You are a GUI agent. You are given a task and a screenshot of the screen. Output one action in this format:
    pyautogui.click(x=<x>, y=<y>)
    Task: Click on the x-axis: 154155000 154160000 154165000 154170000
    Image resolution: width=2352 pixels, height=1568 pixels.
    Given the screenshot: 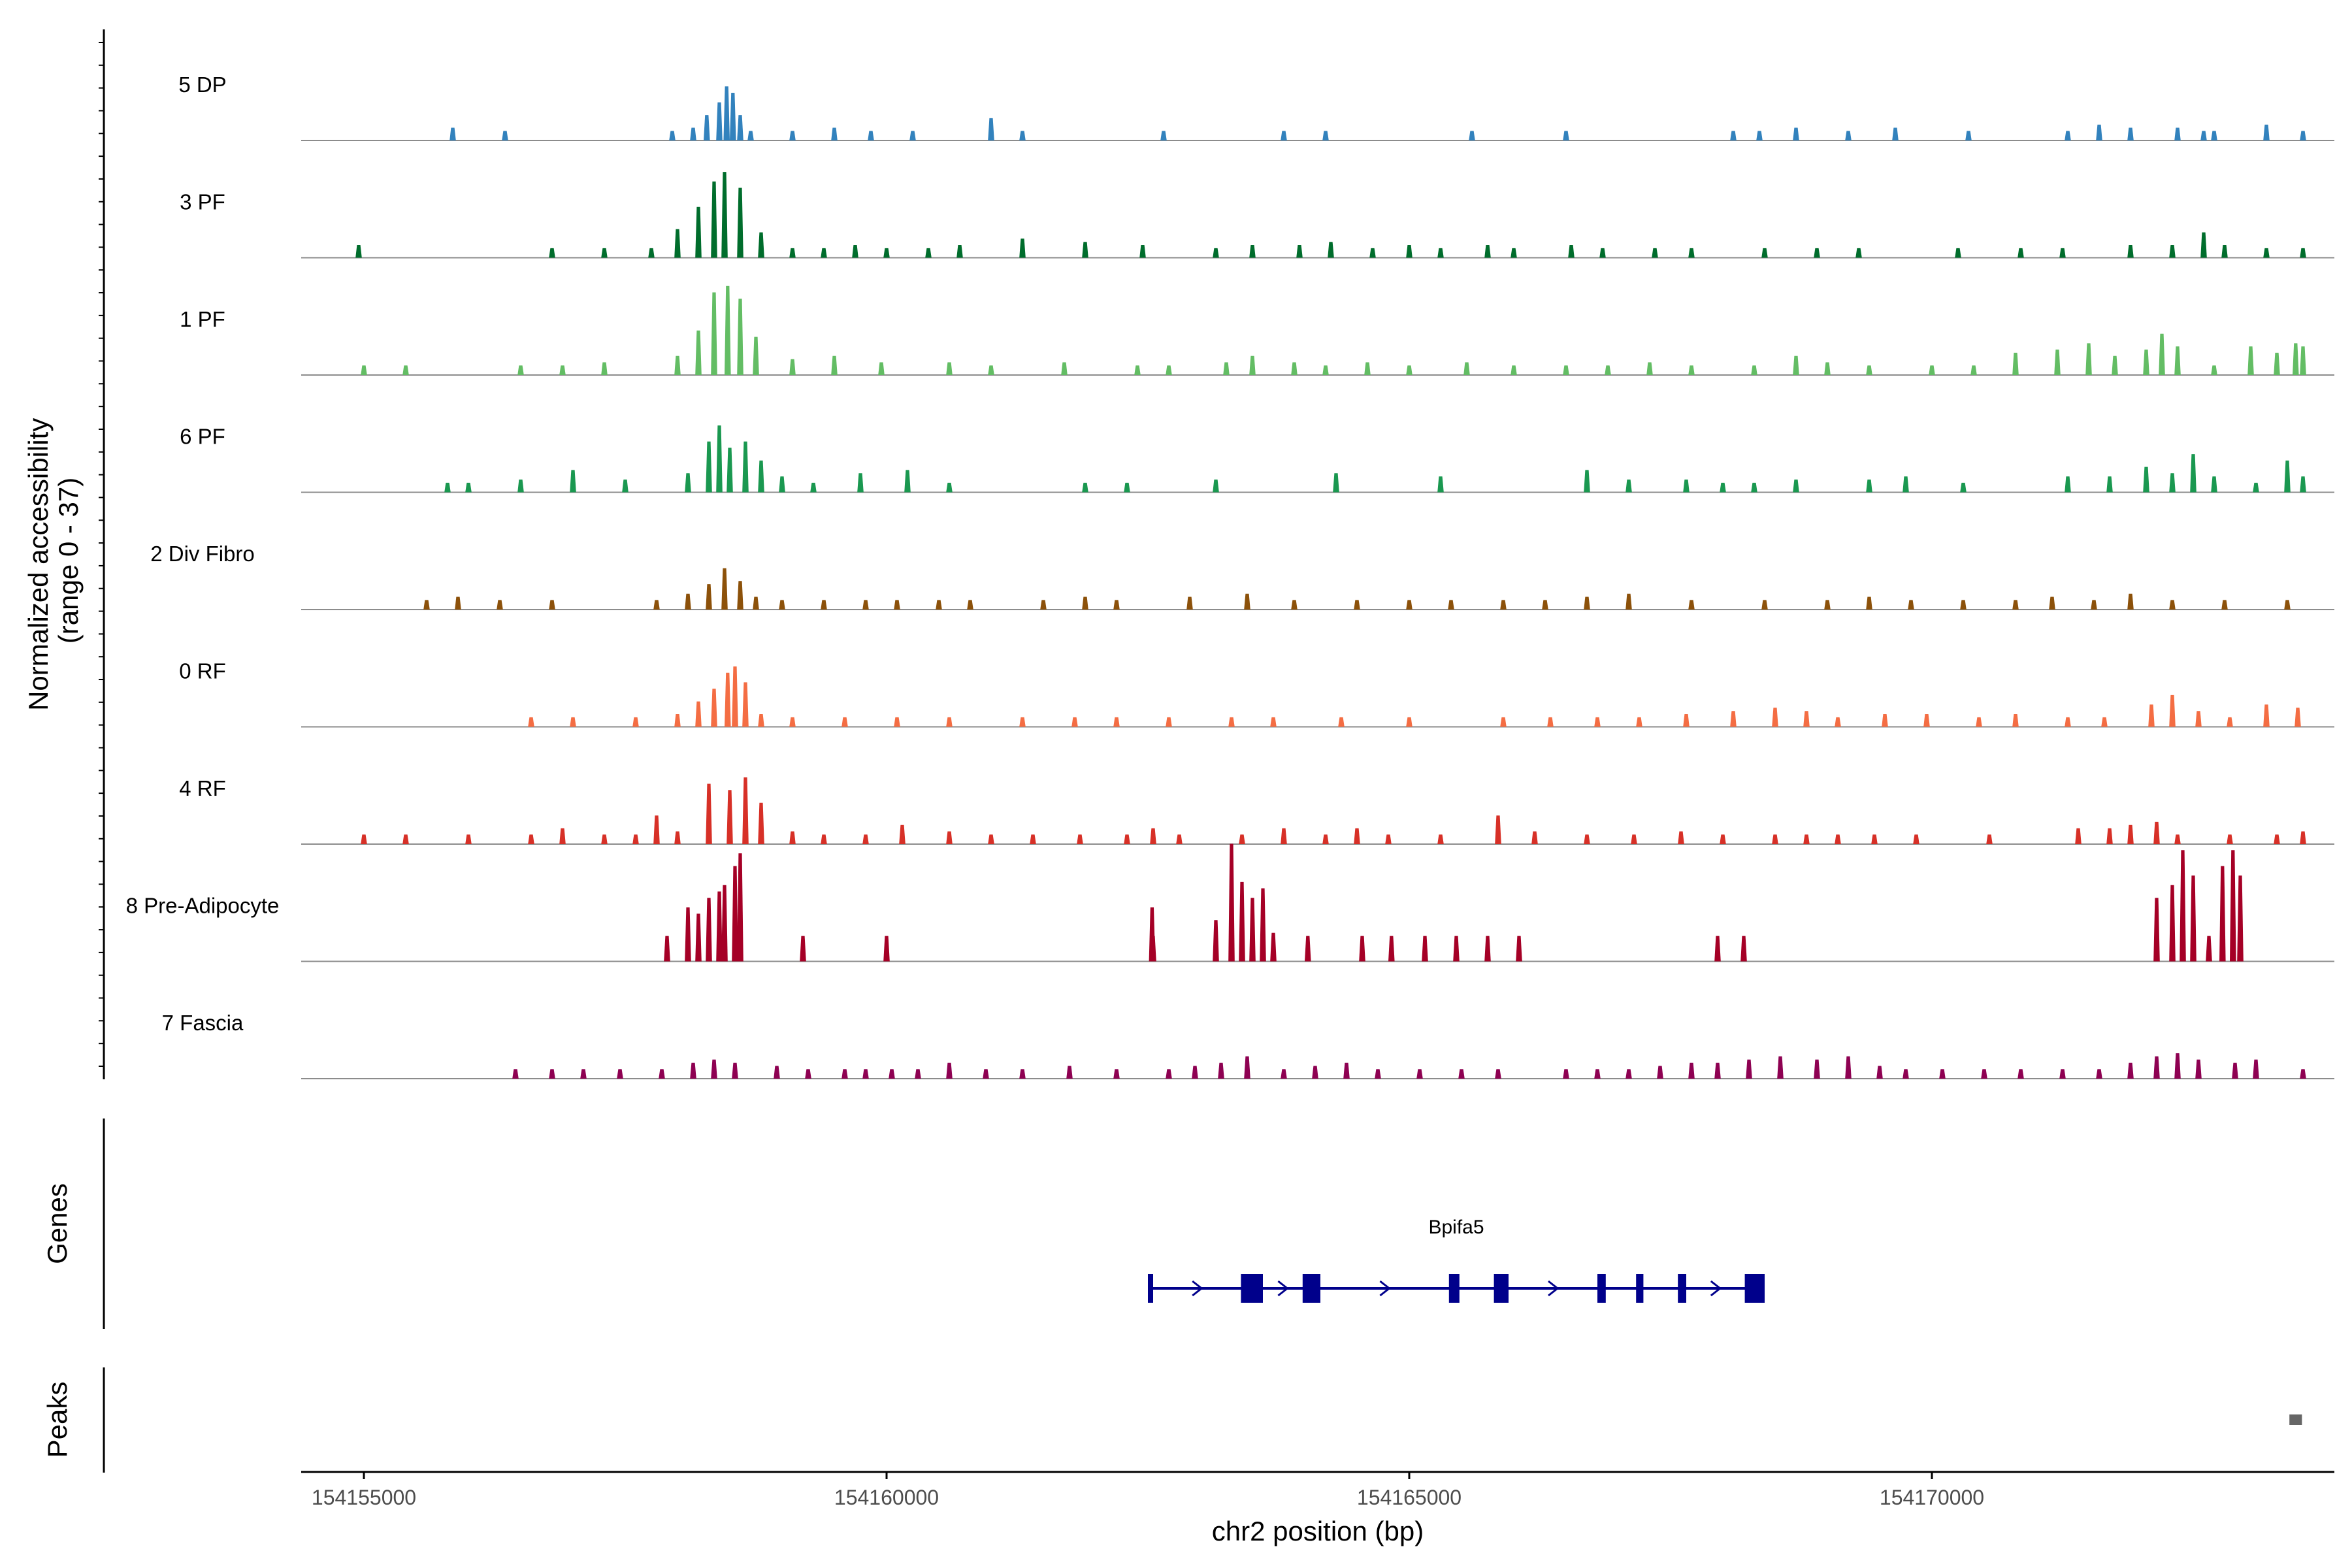 What is the action you would take?
    pyautogui.click(x=1148, y=1490)
    